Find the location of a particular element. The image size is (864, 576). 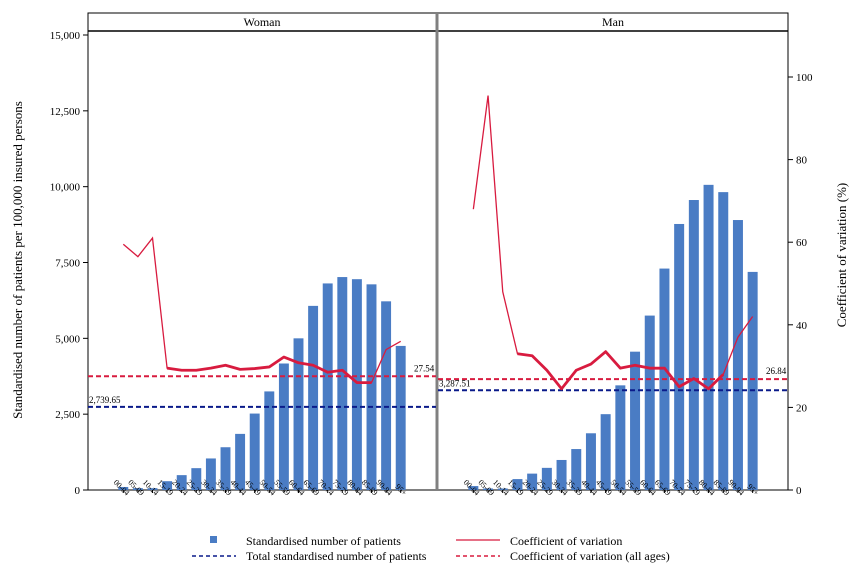

y-tick-label: 0 is located at coordinates (78, 491).